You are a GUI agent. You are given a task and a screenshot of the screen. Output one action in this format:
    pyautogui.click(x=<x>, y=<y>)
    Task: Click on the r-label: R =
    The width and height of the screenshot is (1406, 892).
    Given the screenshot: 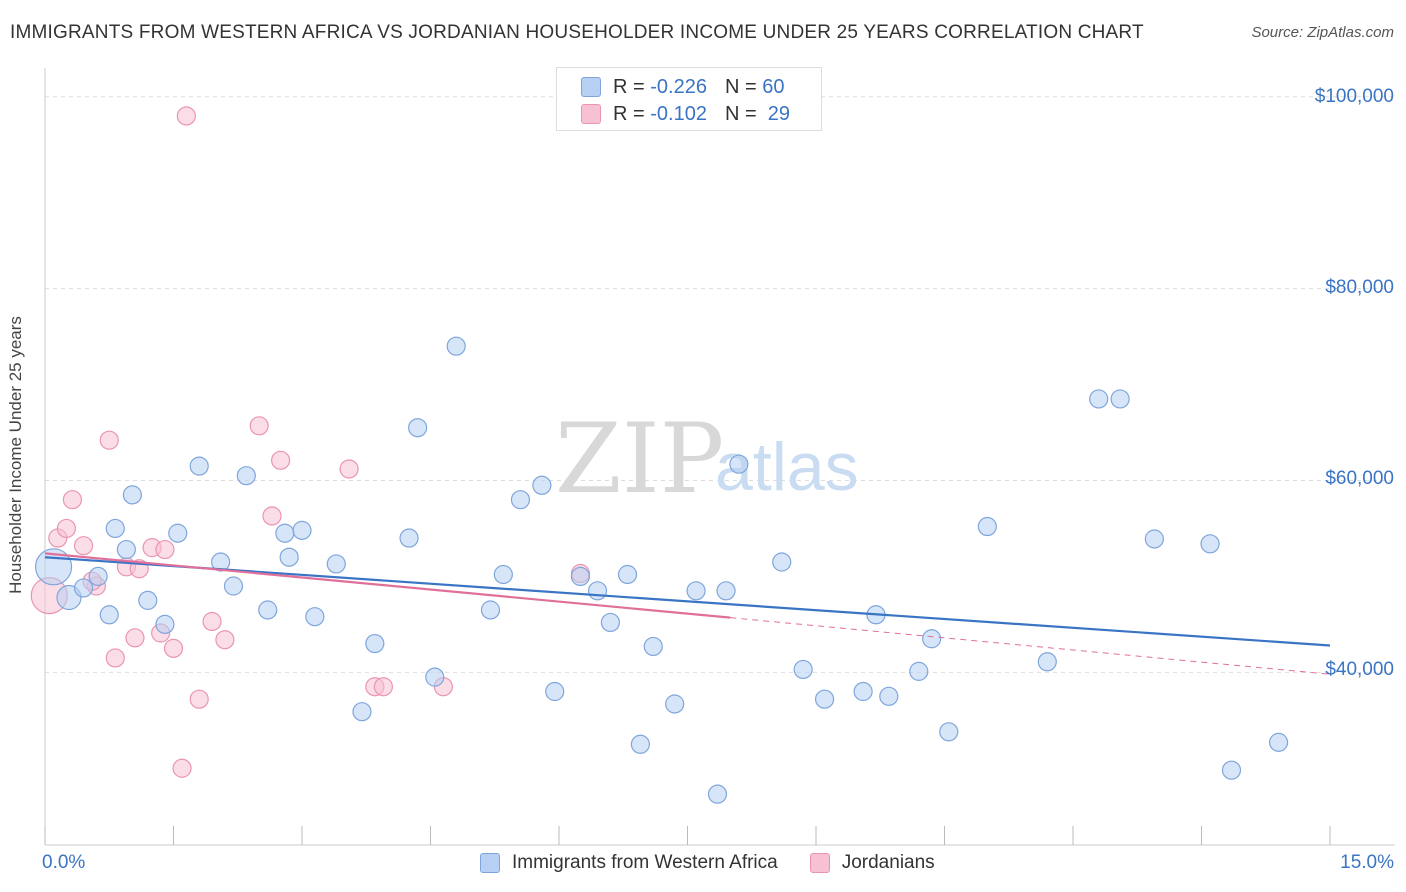 What is the action you would take?
    pyautogui.click(x=629, y=86)
    